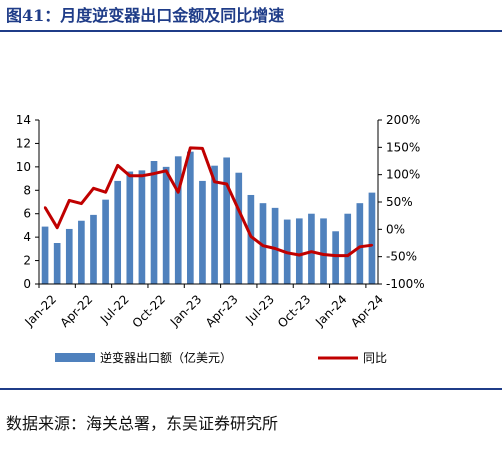 The height and width of the screenshot is (450, 502). Describe the element at coordinates (28, 202) in the screenshot. I see `left-y-axis: 0 2 4 6 8 10 12 14` at that location.